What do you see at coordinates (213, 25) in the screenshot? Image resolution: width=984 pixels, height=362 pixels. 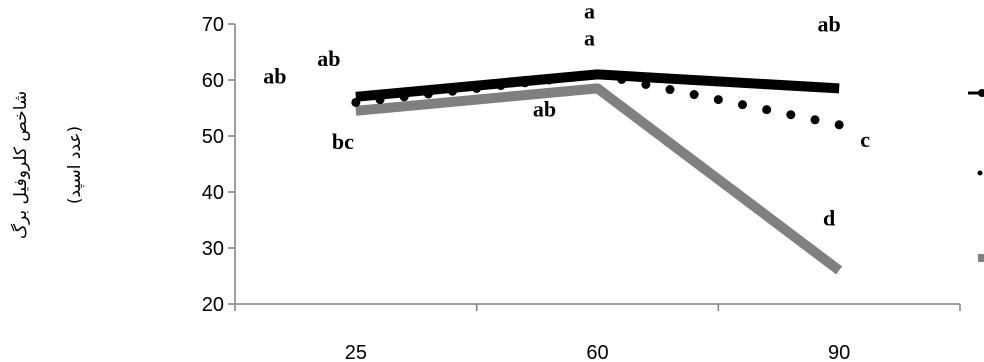 I see `y-tick-label: 70` at bounding box center [213, 25].